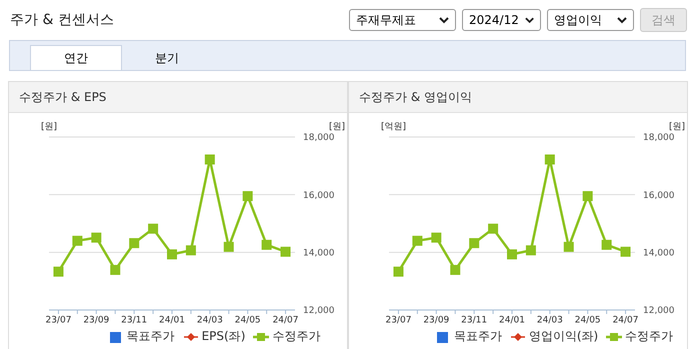 The height and width of the screenshot is (349, 695). Describe the element at coordinates (178, 97) in the screenshot. I see `chart-title: 수정주가 & EPS` at that location.